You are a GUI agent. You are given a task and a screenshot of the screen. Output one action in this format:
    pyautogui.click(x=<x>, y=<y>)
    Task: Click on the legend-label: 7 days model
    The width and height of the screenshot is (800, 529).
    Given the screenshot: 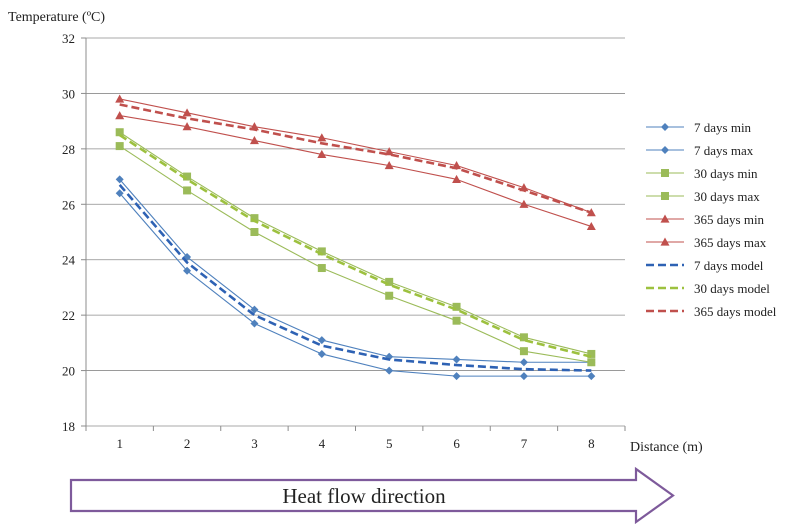 What is the action you would take?
    pyautogui.click(x=729, y=265)
    